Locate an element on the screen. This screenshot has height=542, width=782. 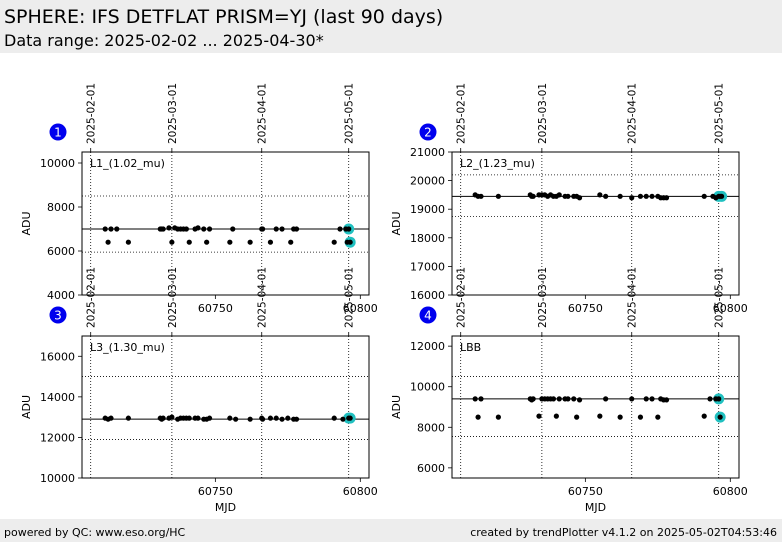
panel-label: L3_(1.30_mu) is located at coordinates (127, 347).